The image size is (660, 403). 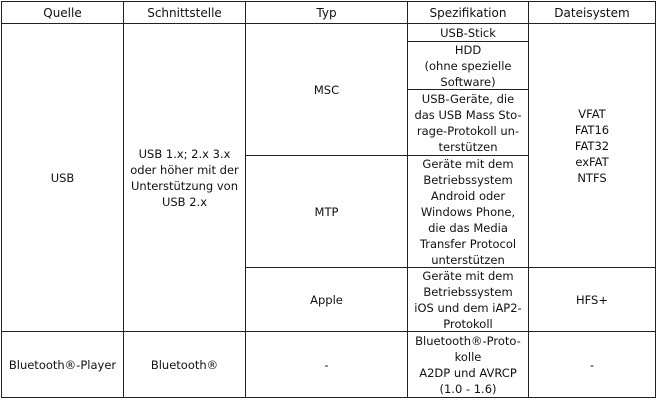 What do you see at coordinates (326, 12) in the screenshot?
I see `header-typ: Typ` at bounding box center [326, 12].